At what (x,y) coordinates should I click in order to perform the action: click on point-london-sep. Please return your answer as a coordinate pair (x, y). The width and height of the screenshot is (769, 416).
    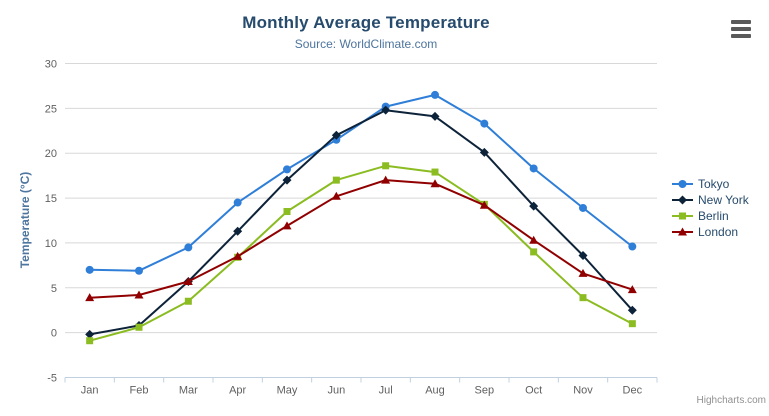
    Looking at the image, I should click on (484, 204).